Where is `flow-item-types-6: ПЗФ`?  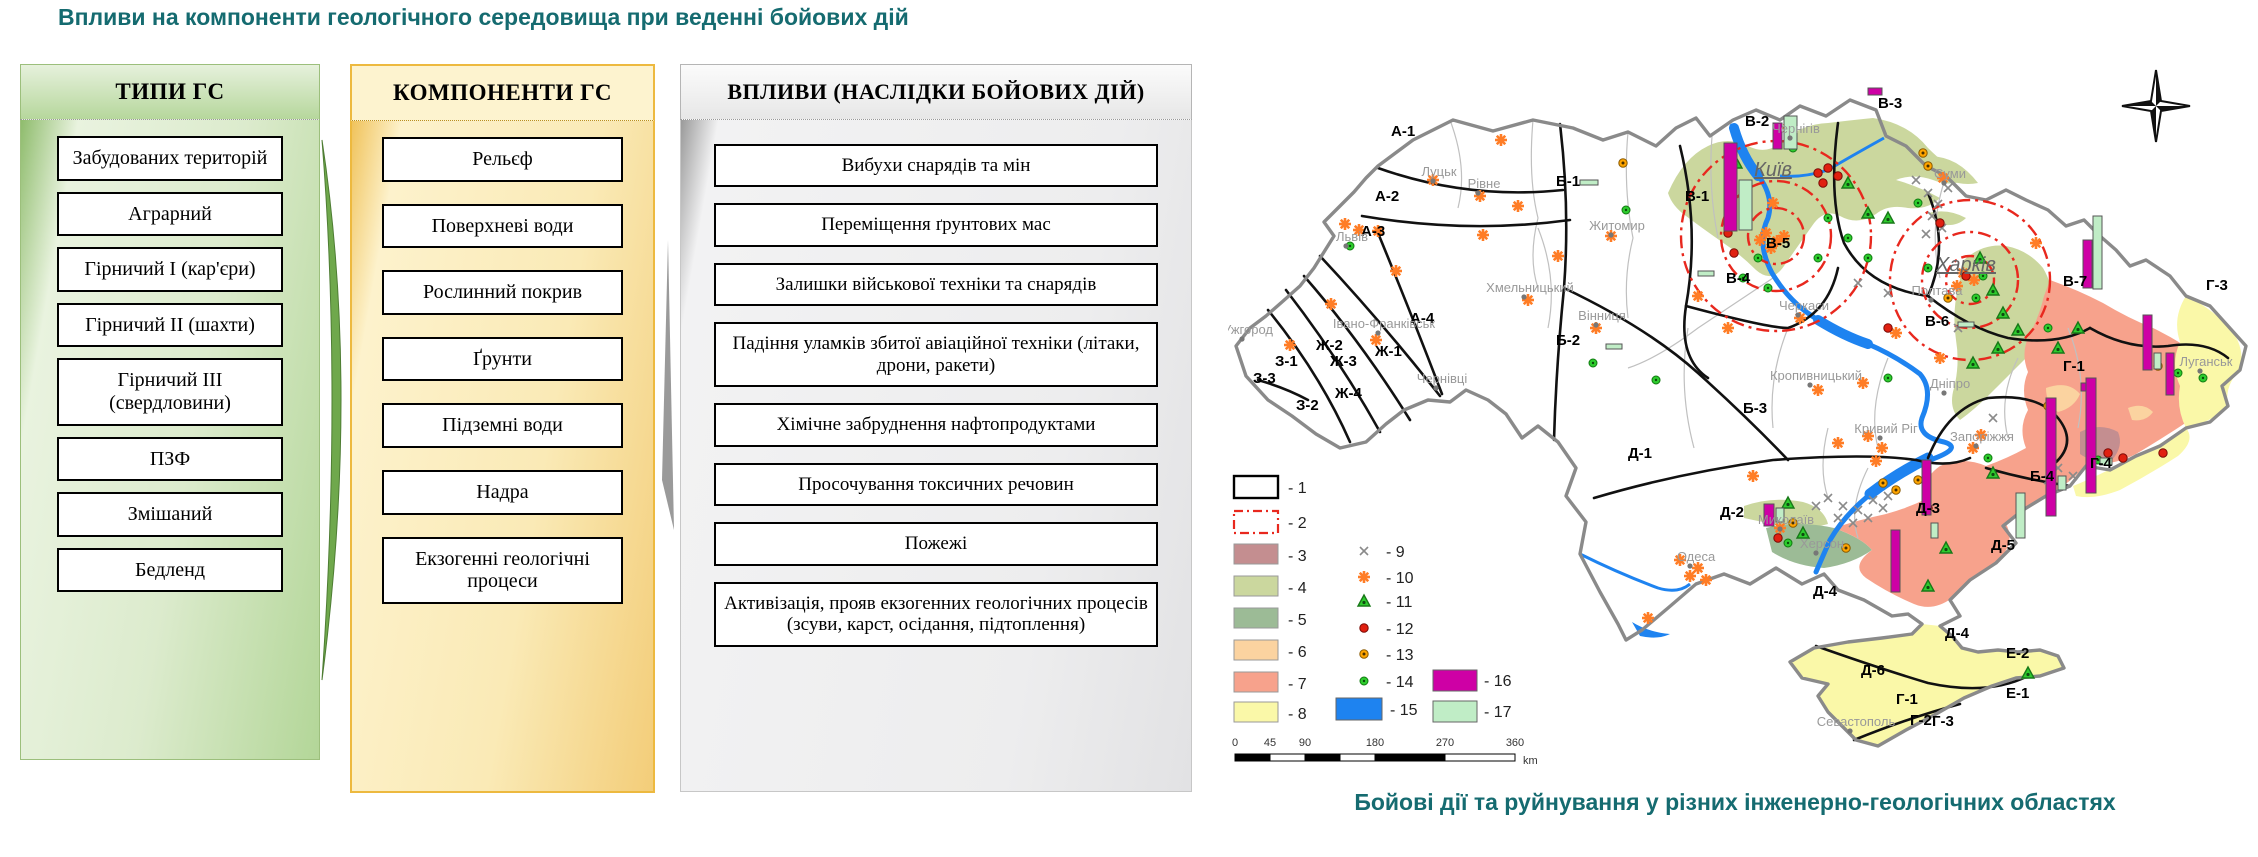
flow-item-types-6: ПЗФ is located at coordinates (170, 459).